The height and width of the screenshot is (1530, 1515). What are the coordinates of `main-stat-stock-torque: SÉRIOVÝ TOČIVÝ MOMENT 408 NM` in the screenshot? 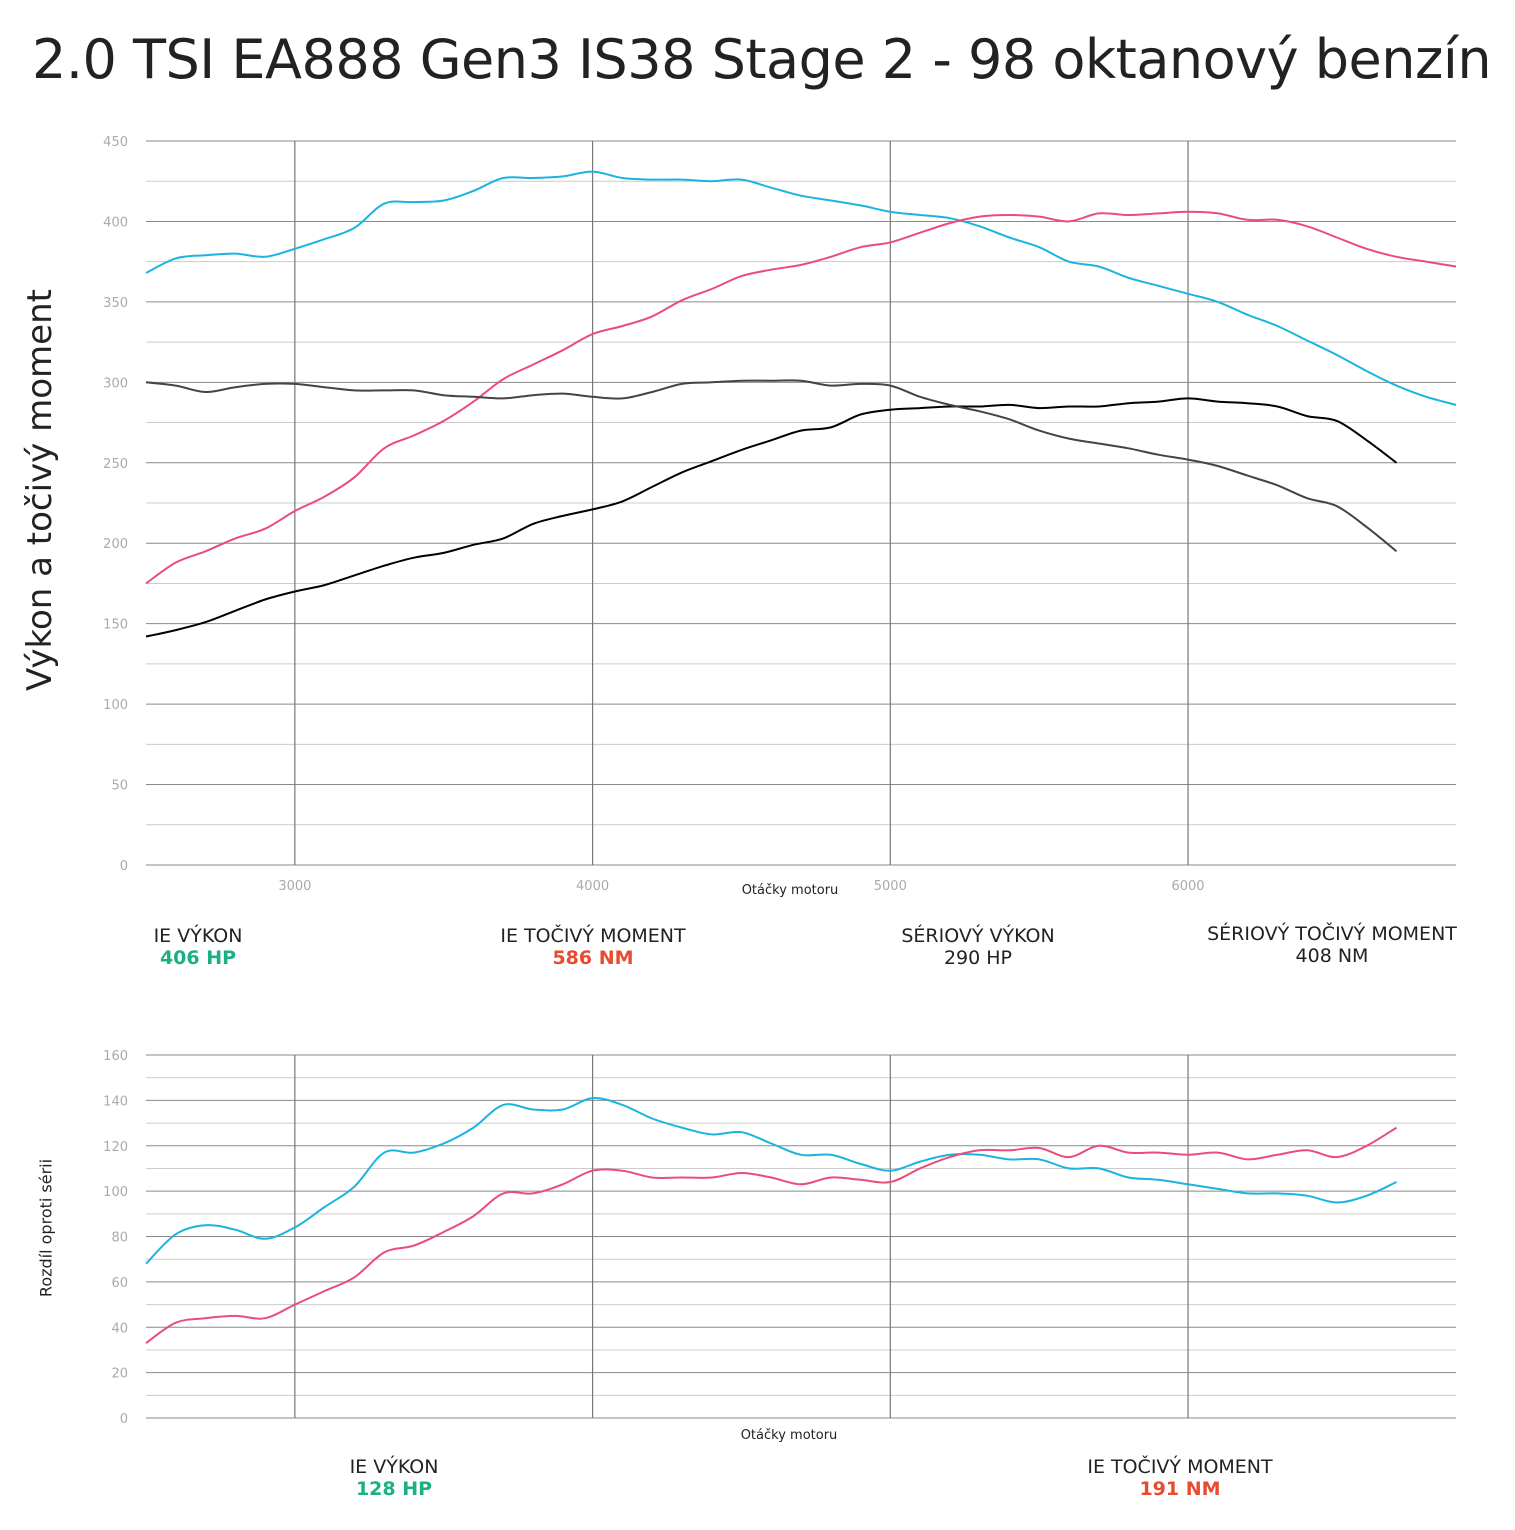 It's located at (1332, 945).